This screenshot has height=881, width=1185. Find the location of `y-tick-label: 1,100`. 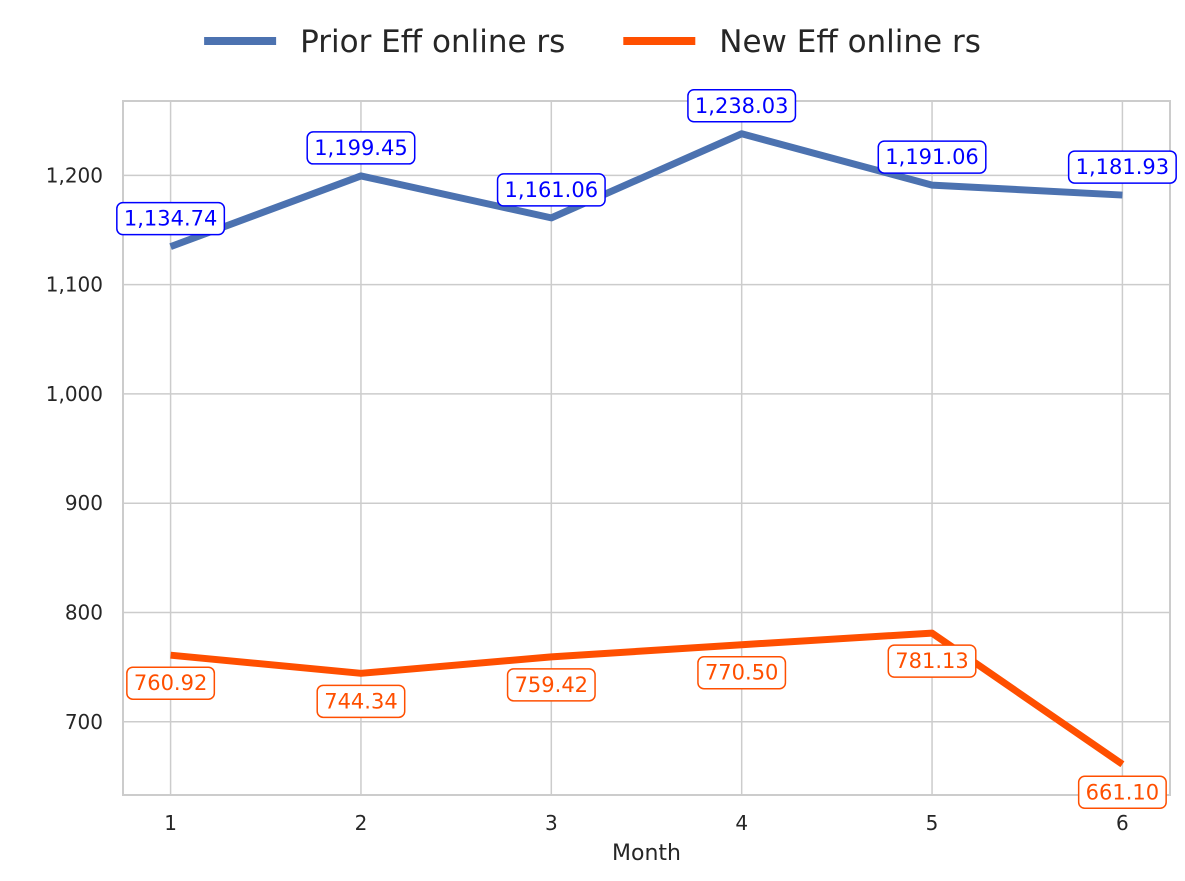

y-tick-label: 1,100 is located at coordinates (74, 285).